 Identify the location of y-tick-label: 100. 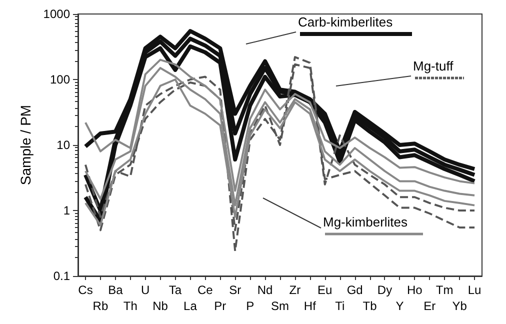
(60, 79).